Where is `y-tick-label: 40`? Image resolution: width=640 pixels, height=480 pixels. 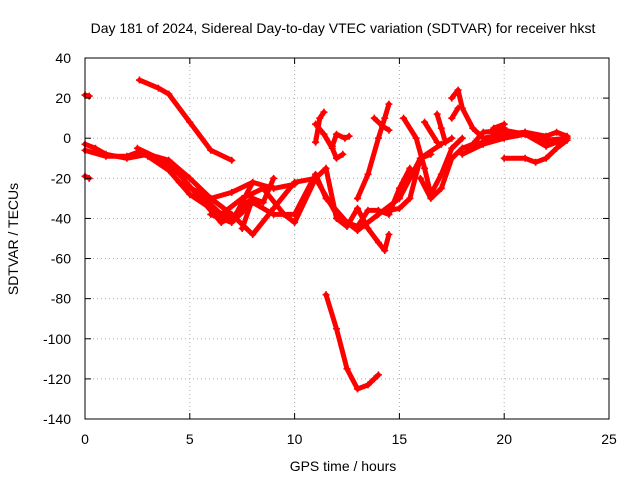 y-tick-label: 40 is located at coordinates (63, 58).